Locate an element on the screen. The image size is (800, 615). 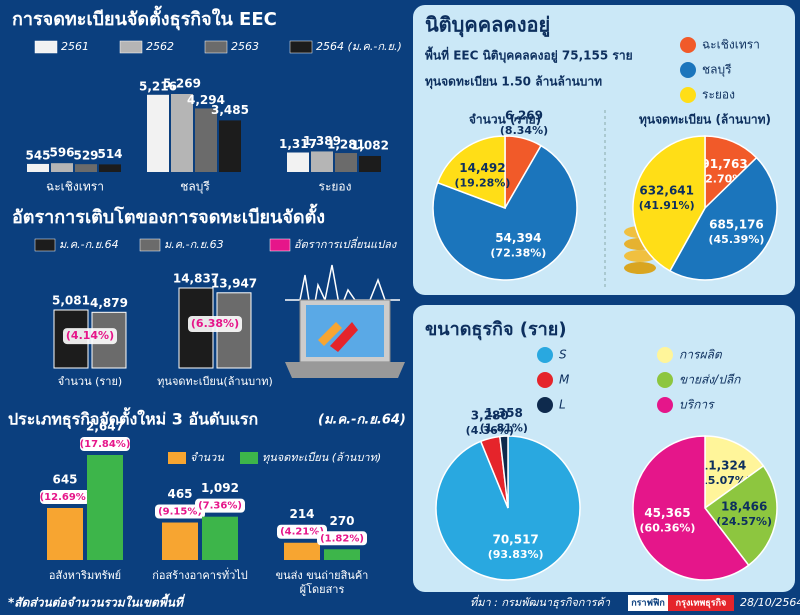
badge-text: กราฟฟิก is located at coordinates (648, 603).